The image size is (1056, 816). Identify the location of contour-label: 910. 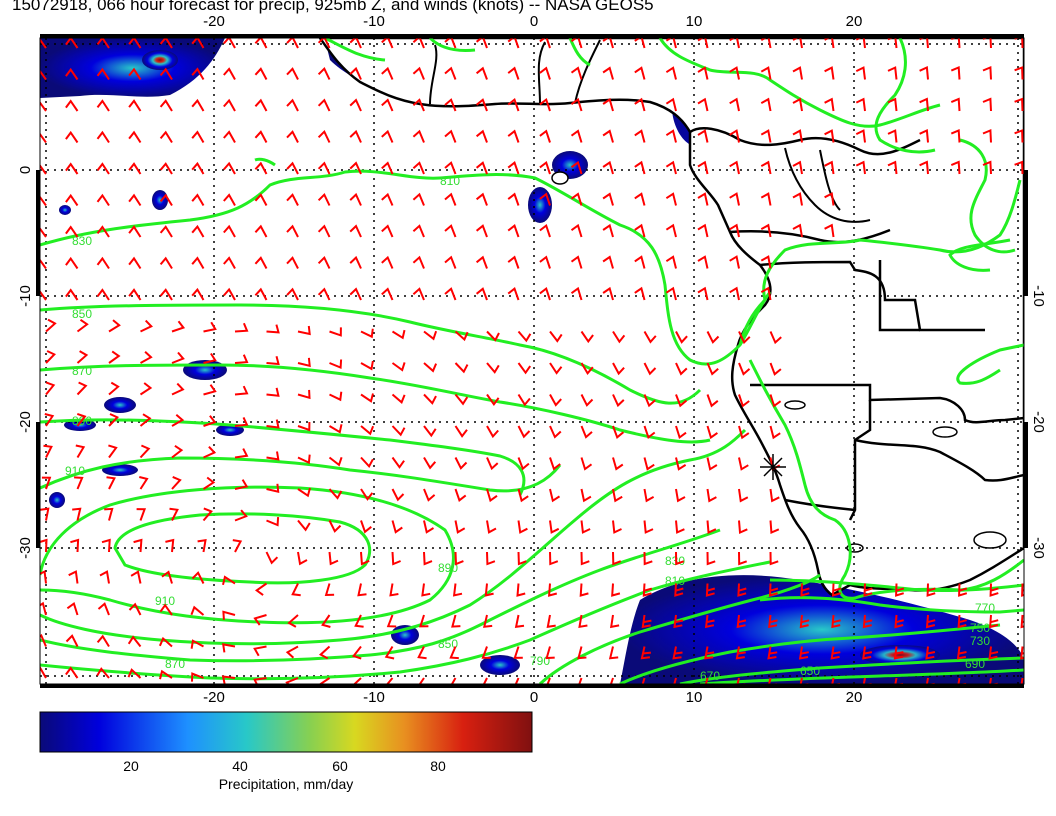
(75, 471).